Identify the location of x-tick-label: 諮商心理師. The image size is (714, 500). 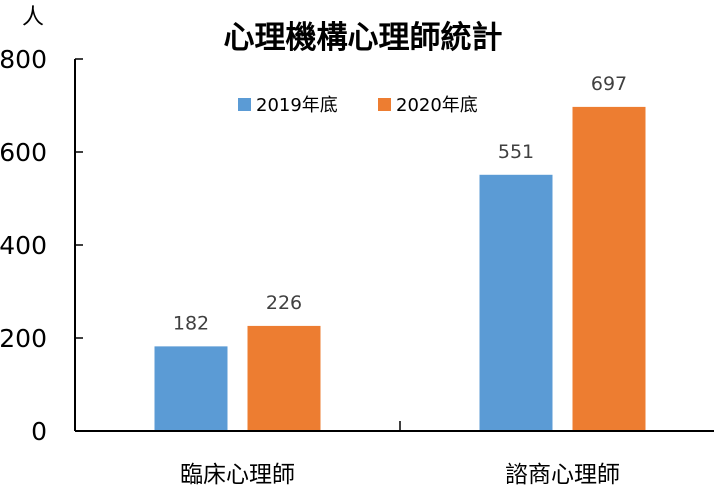
(562, 475).